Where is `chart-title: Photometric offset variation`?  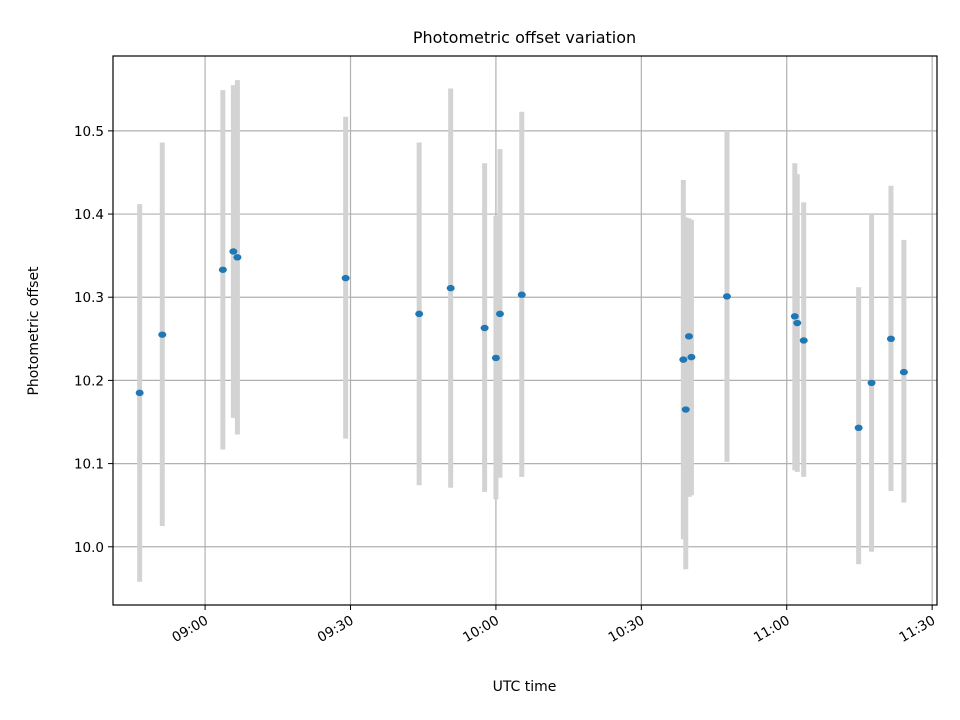 chart-title: Photometric offset variation is located at coordinates (524, 37).